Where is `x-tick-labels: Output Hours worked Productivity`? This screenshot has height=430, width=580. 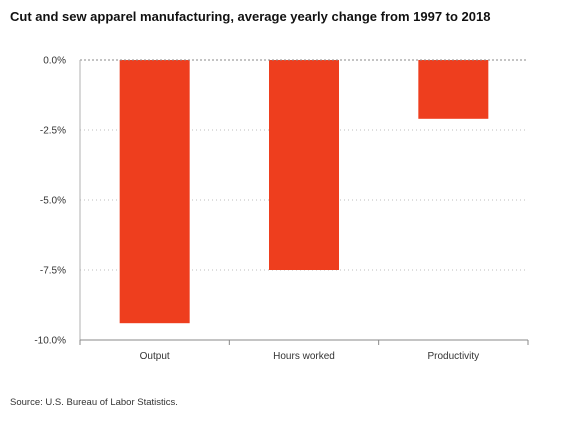 x-tick-labels: Output Hours worked Productivity is located at coordinates (310, 356).